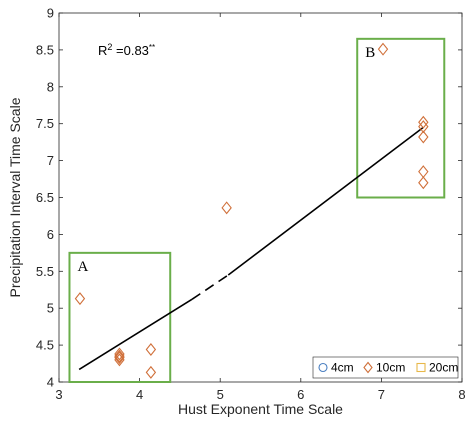 Image resolution: width=474 pixels, height=427 pixels. Describe the element at coordinates (45, 271) in the screenshot. I see `y-tick-label: 5.5` at that location.